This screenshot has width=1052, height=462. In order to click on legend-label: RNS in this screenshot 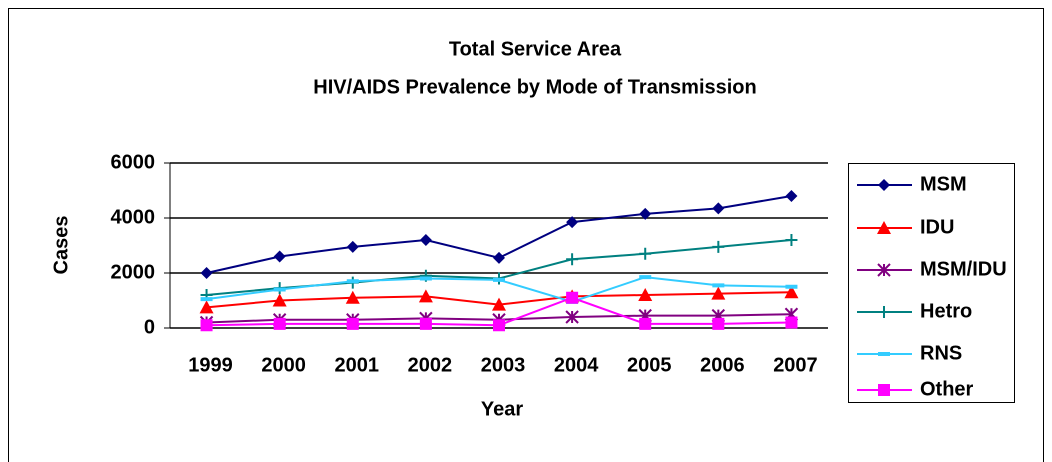, I will do `click(941, 353)`.